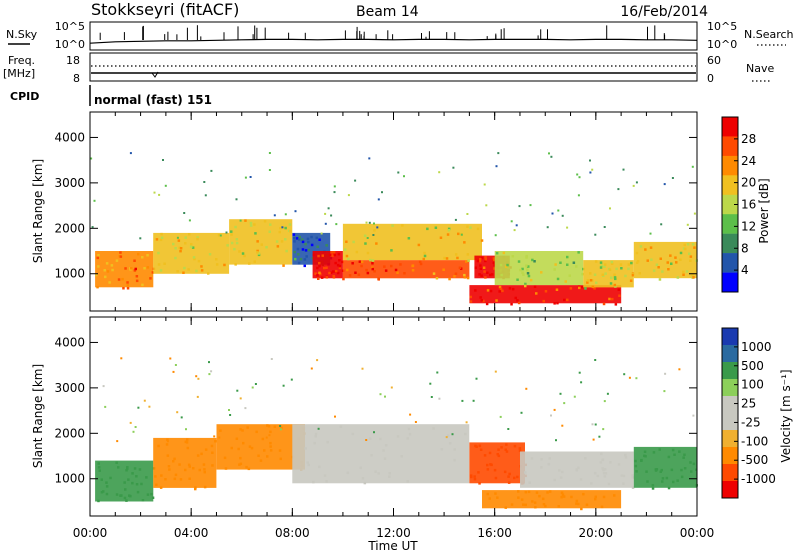 This screenshot has width=800, height=554. What do you see at coordinates (70, 26) in the screenshot?
I see `nsky-tick-top: 10^5` at bounding box center [70, 26].